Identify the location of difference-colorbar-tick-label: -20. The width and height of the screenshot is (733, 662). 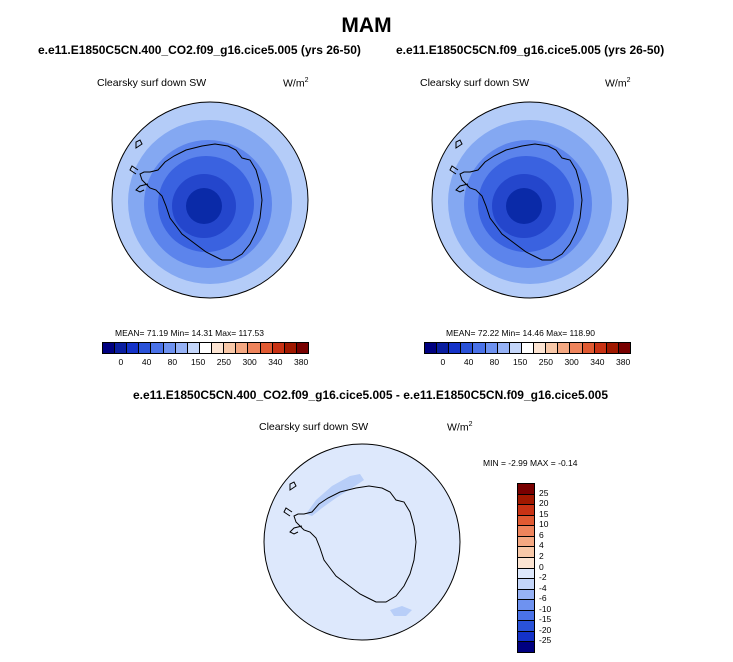
(545, 629).